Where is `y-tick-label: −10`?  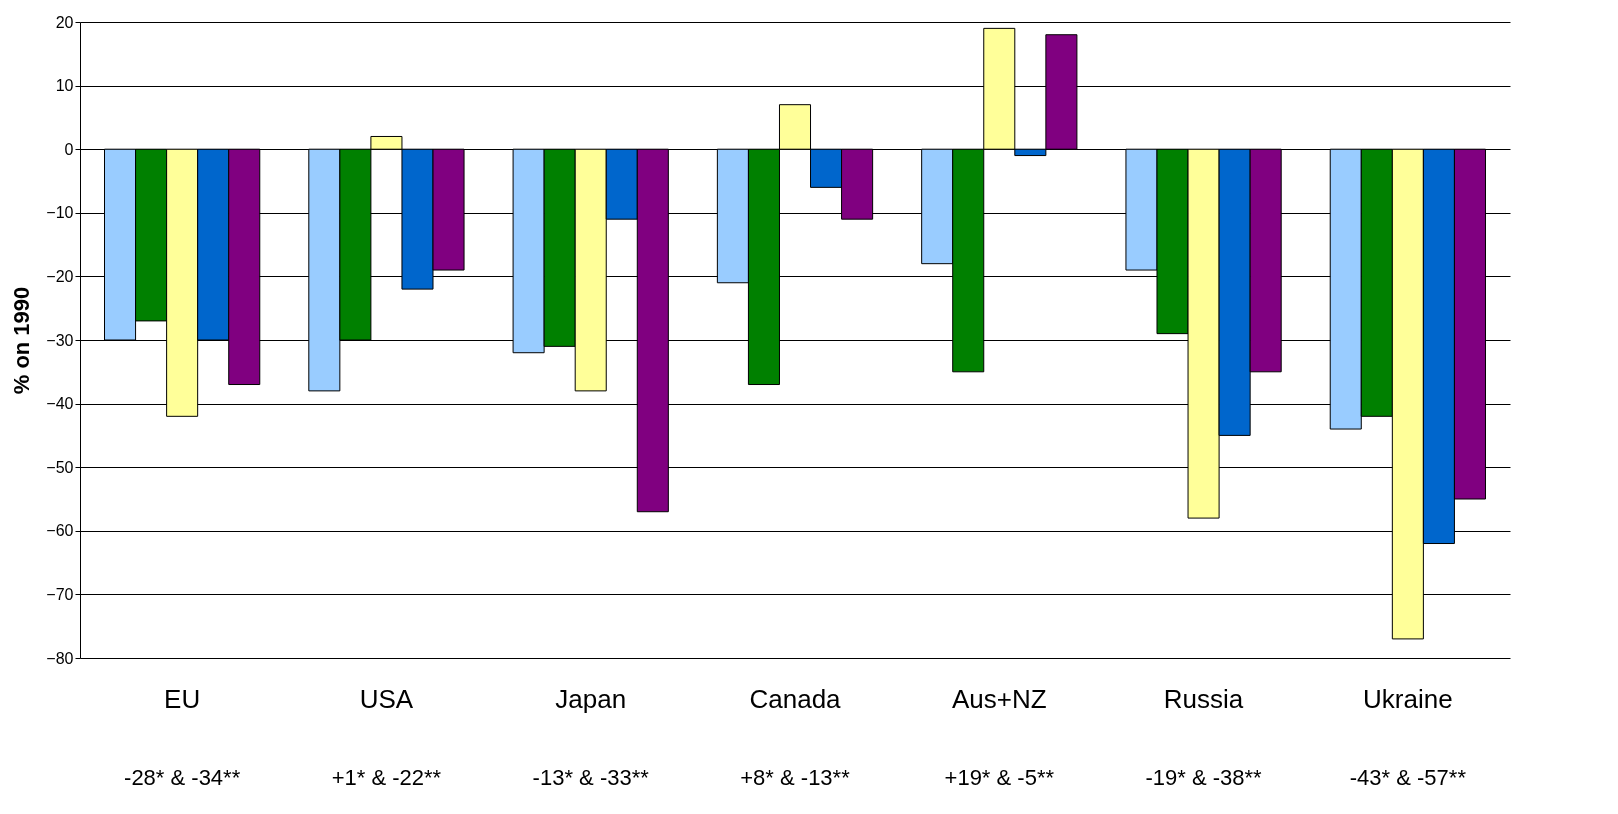
y-tick-label: −10 is located at coordinates (60, 213).